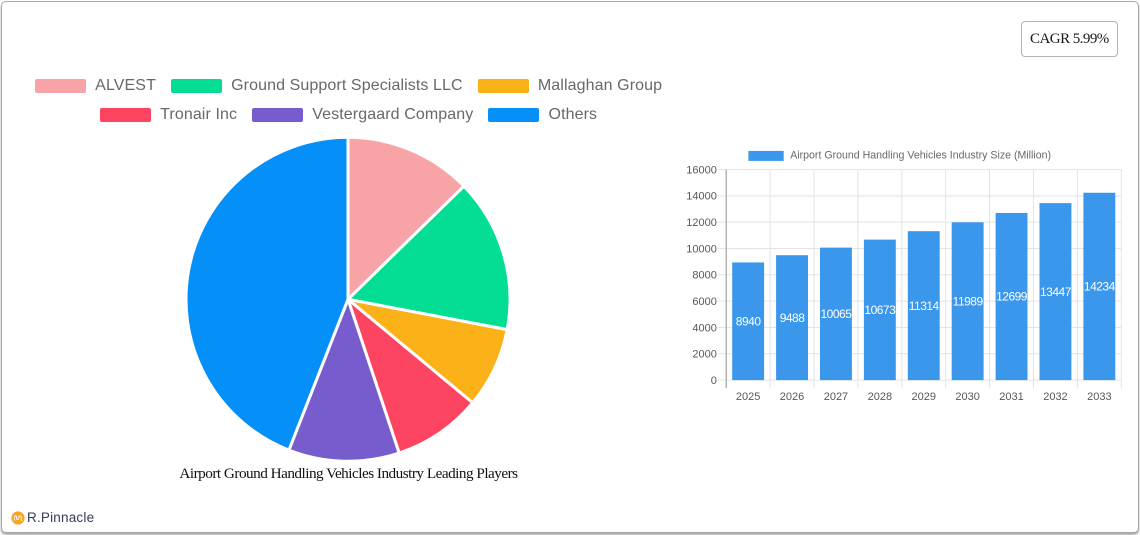 This screenshot has height=535, width=1140. I want to click on svg-text: 10673, so click(880, 310).